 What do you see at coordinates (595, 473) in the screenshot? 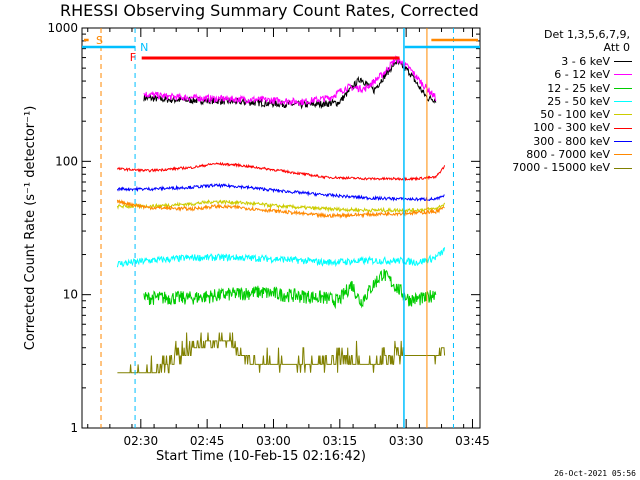
I see `timestamp-stamp: 26-Oct-2021 05:56` at bounding box center [595, 473].